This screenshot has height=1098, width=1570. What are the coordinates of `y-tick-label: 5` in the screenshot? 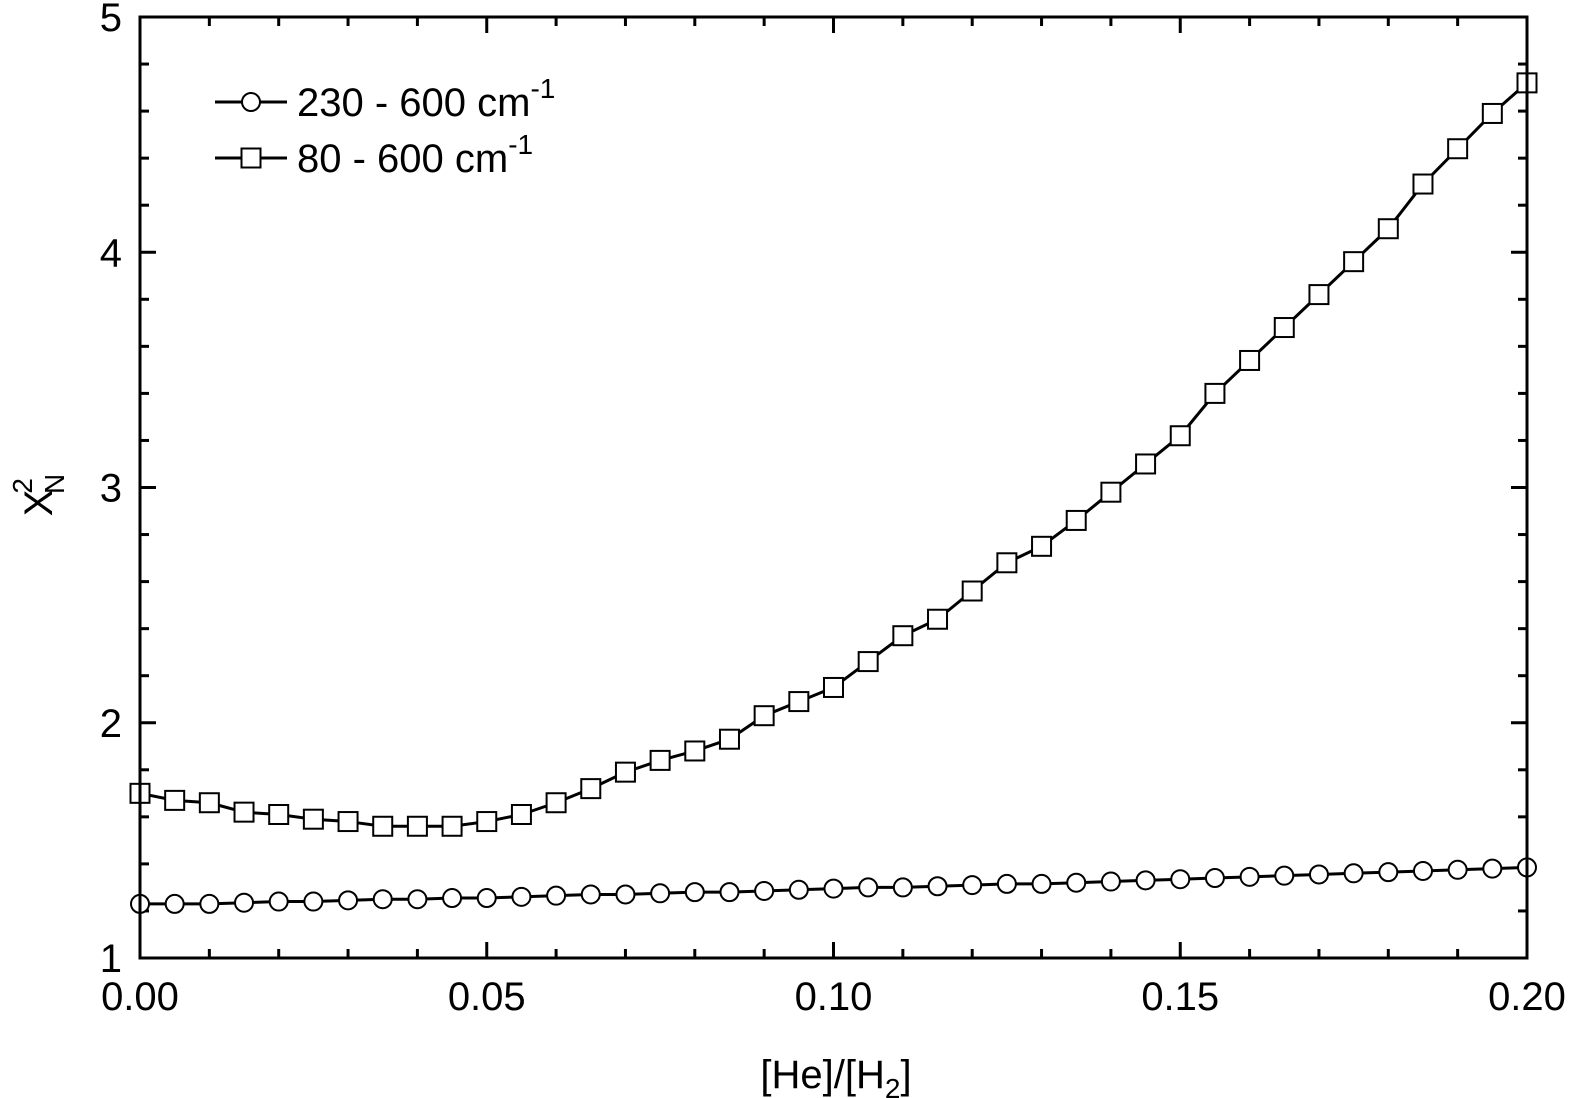 It's located at (111, 20).